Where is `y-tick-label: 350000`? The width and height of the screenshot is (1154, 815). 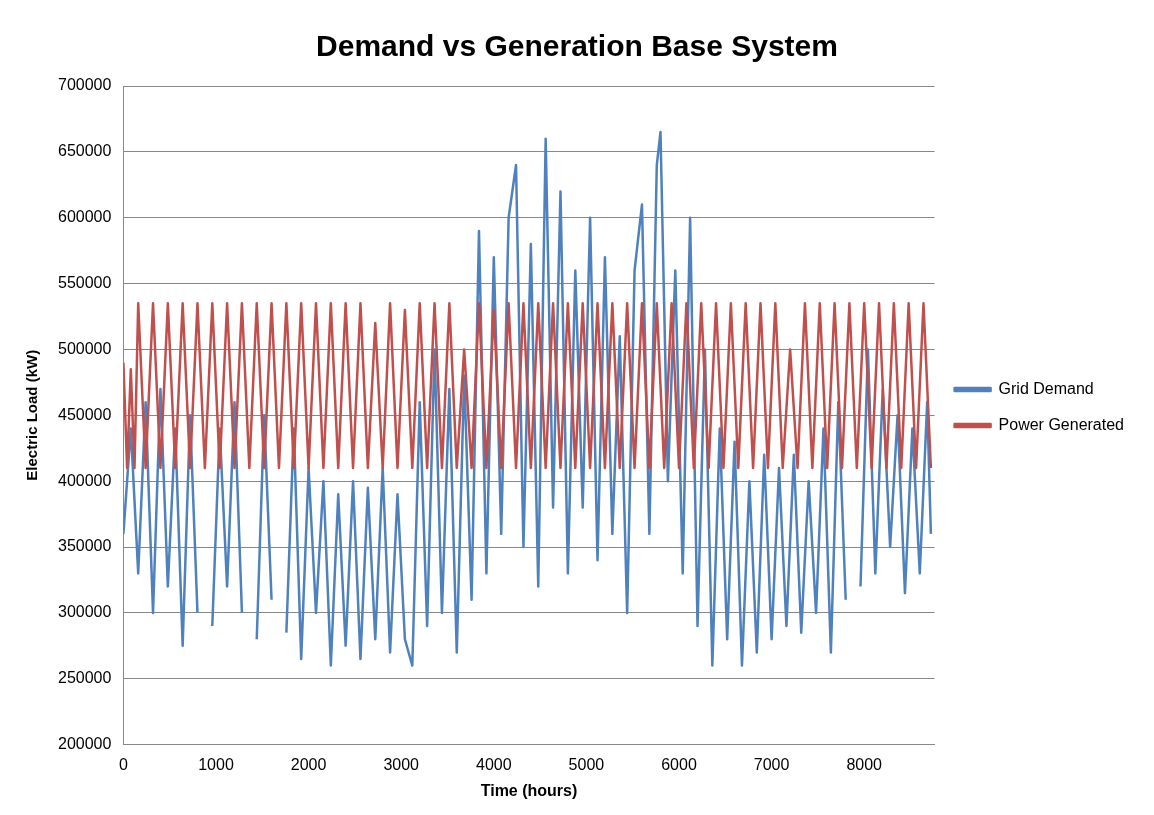
y-tick-label: 350000 is located at coordinates (85, 546).